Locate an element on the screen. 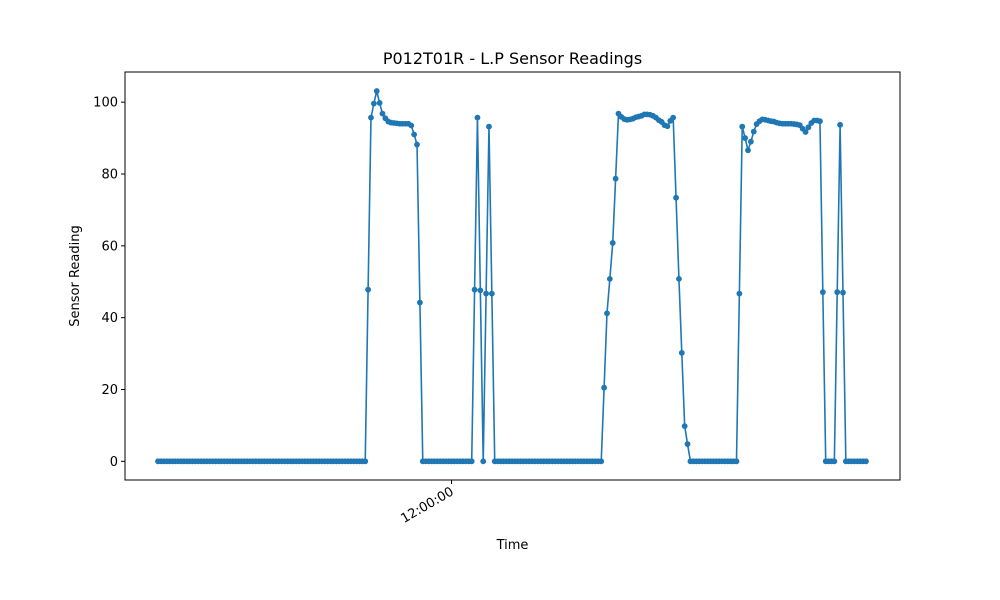 This screenshot has height=600, width=1000. y-tick-label: 100 is located at coordinates (105, 103).